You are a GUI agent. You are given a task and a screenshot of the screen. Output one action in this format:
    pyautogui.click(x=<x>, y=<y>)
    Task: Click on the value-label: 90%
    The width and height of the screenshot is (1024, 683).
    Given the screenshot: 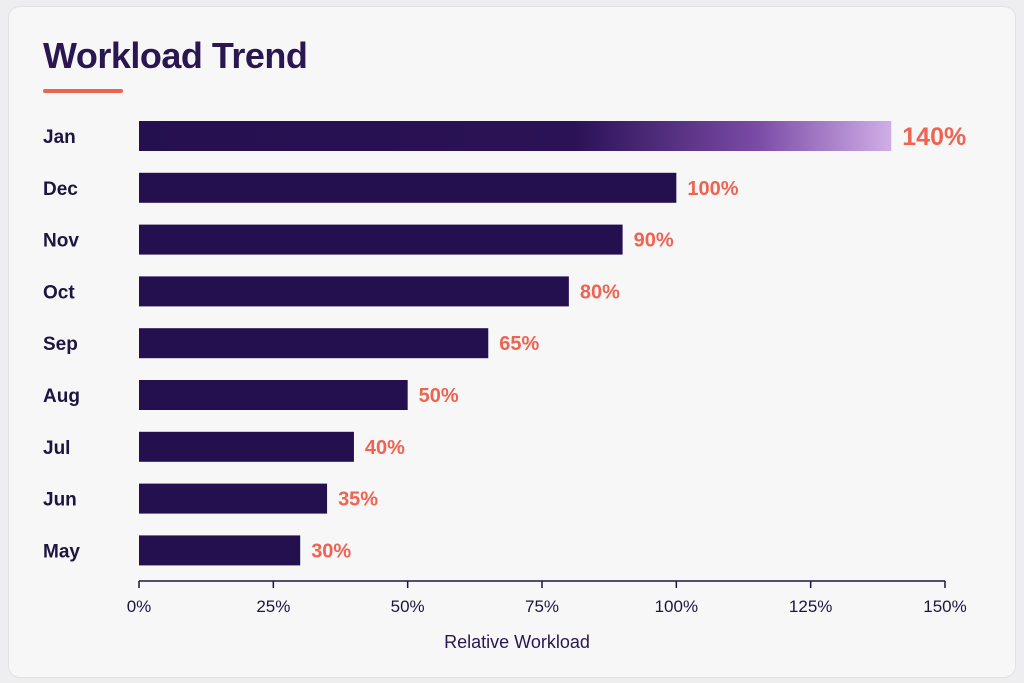 What is the action you would take?
    pyautogui.click(x=654, y=241)
    